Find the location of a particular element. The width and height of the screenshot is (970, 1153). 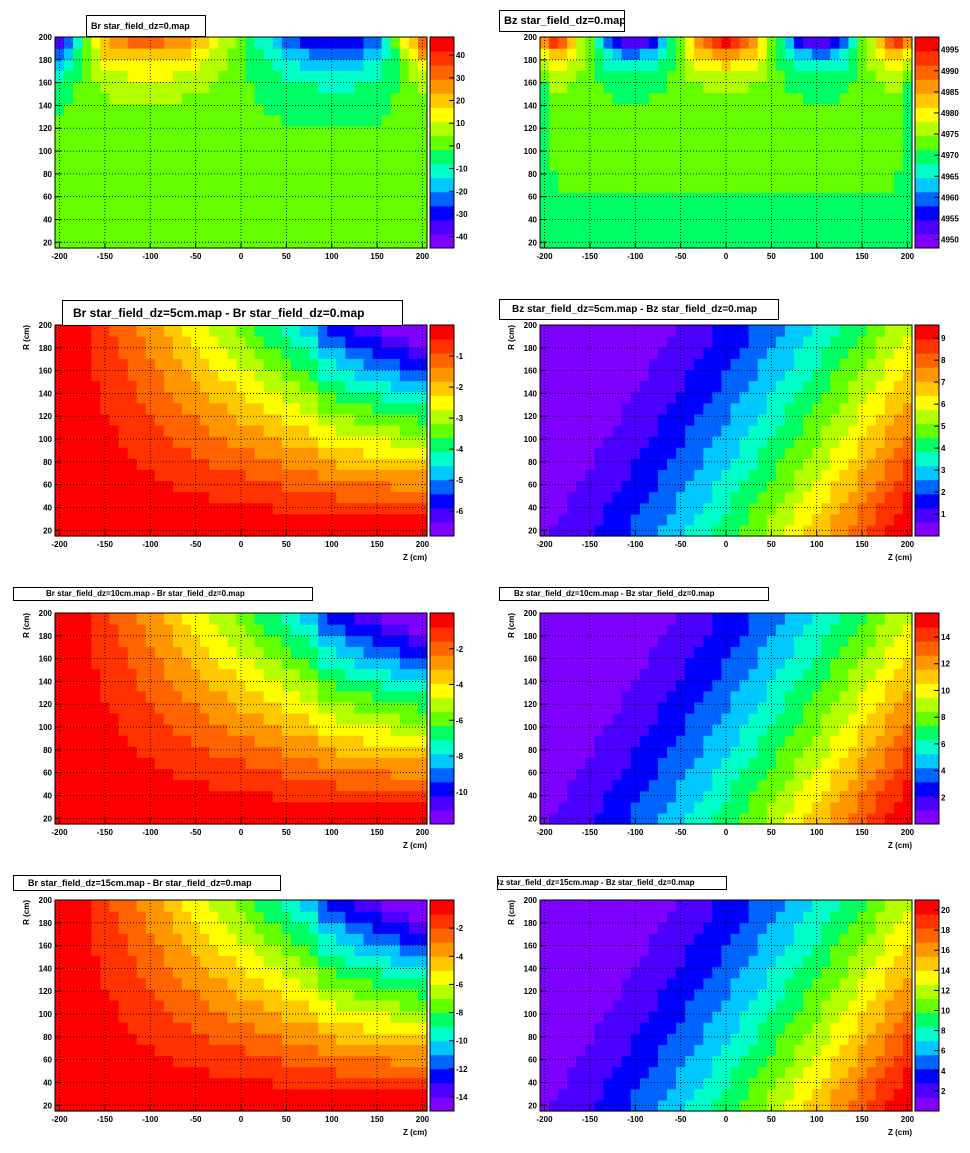

palette-swatch is located at coordinates (927, 199).